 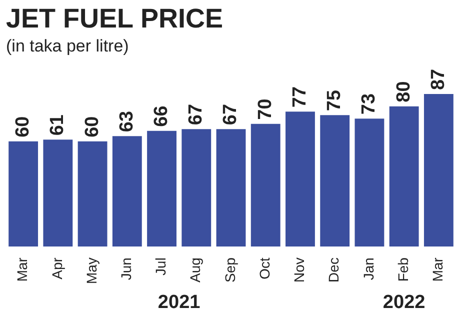 I want to click on data-label: 70, so click(x=265, y=109).